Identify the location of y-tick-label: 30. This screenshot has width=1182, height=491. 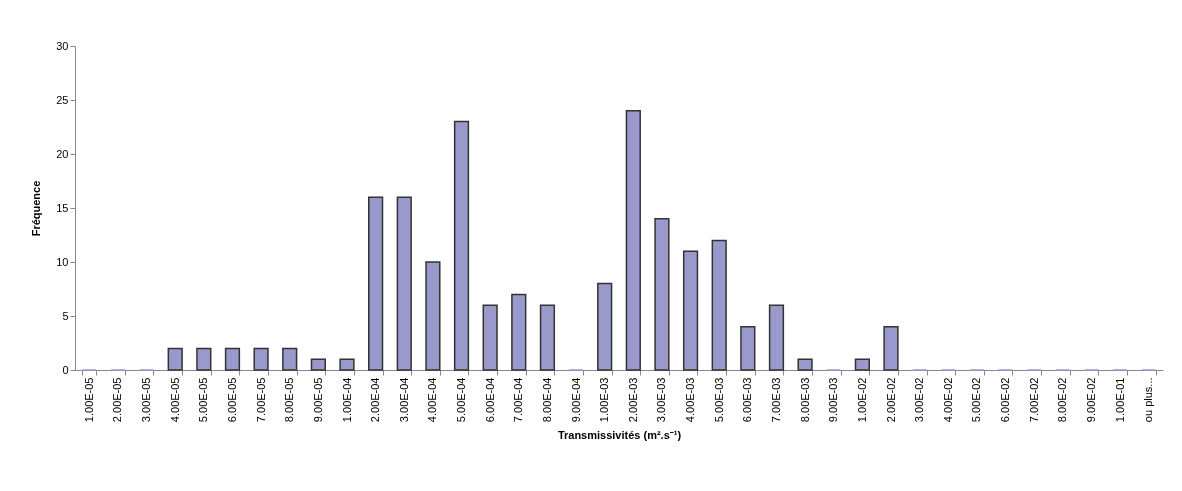
(62, 45).